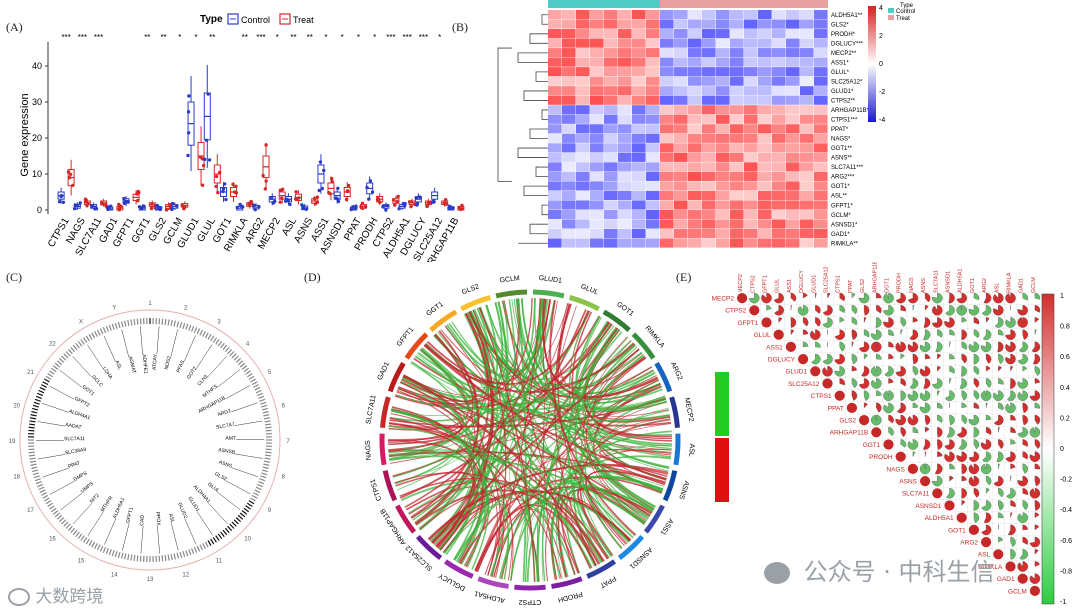  Describe the element at coordinates (961, 281) in the screenshot. I see `corr-col-label: ALDH5A1` at that location.